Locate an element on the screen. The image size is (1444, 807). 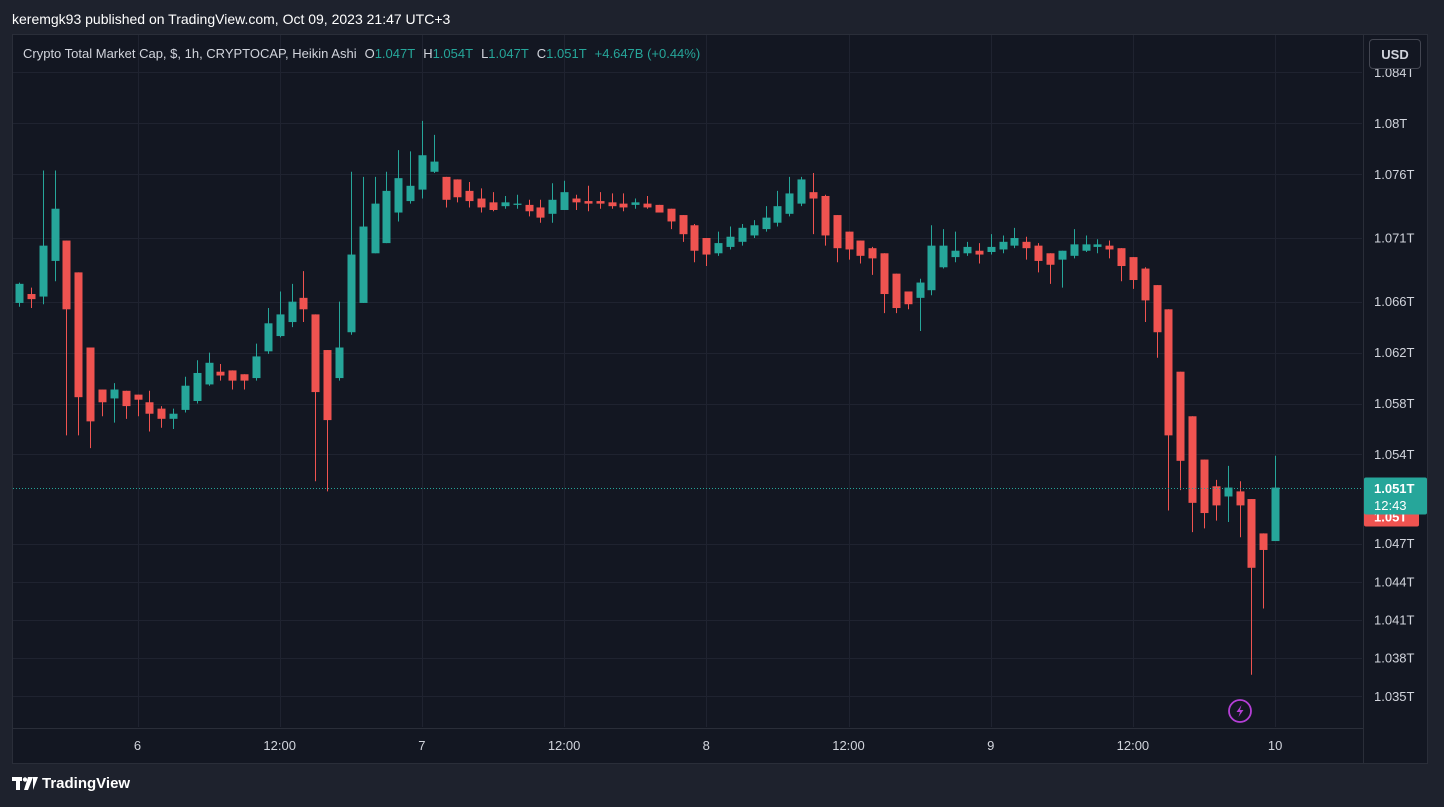
price-axis-label: 1.071T is located at coordinates (1394, 238).